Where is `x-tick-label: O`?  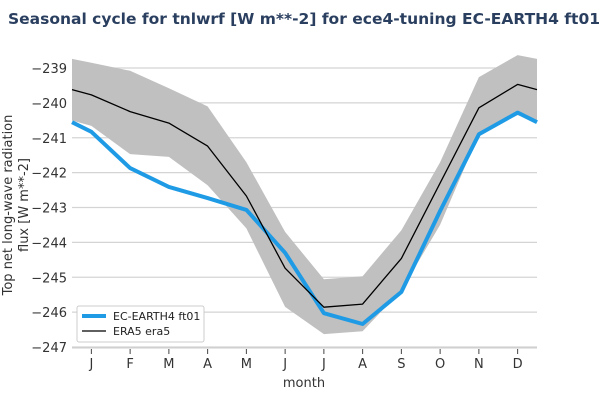 x-tick-label: O is located at coordinates (440, 364).